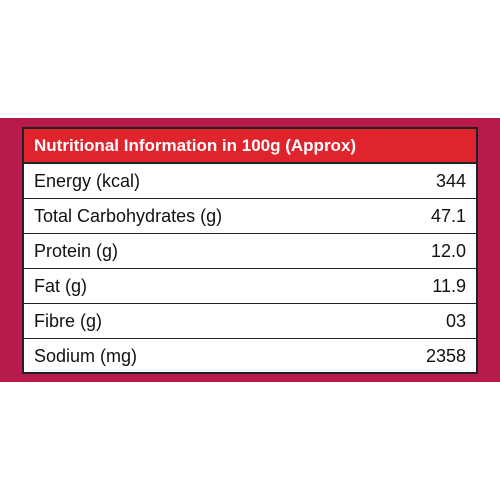 This screenshot has height=500, width=500. I want to click on row-label: Energy (kcal), so click(87, 180).